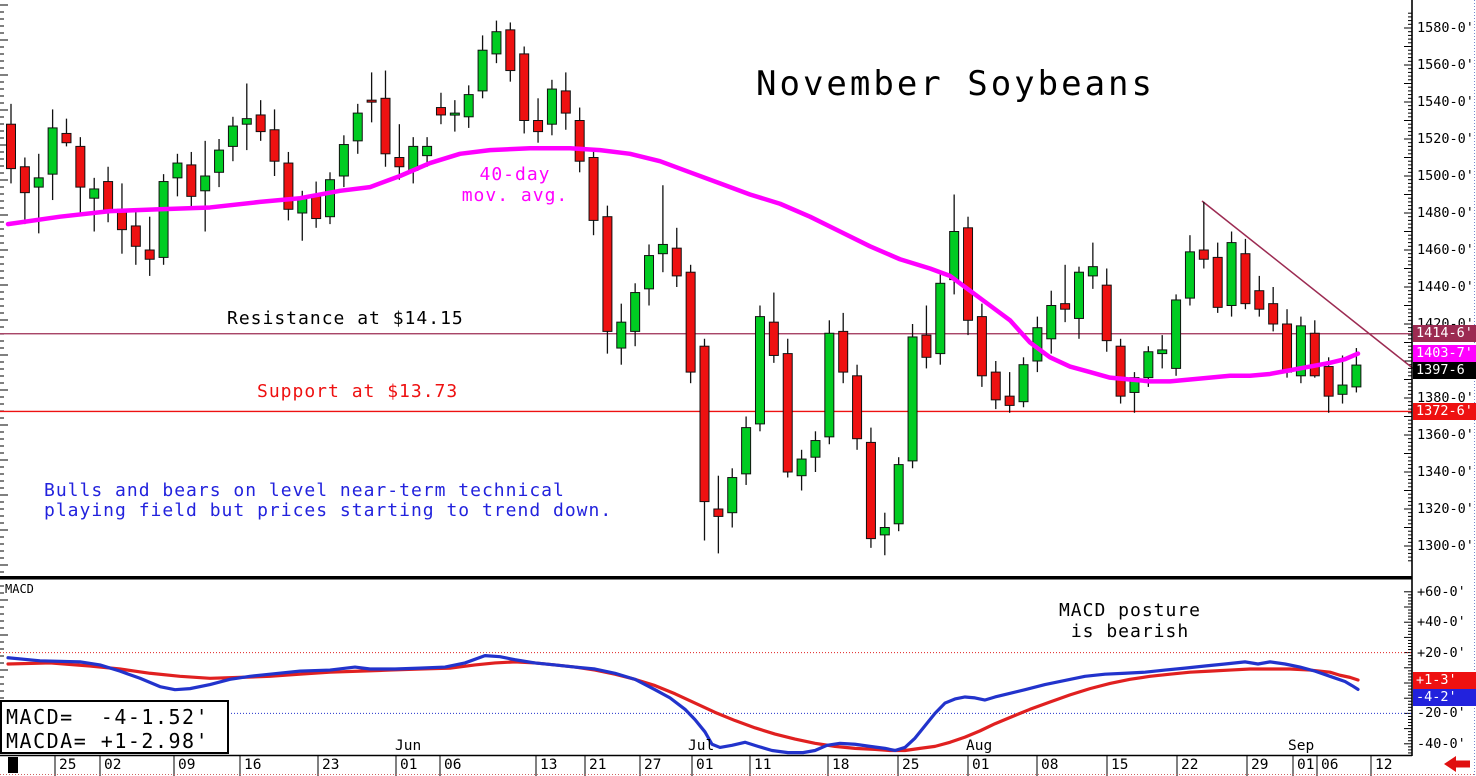 Image resolution: width=1476 pixels, height=776 pixels. Describe the element at coordinates (1457, 764) in the screenshot. I see `scroll-left-arrow-icon` at that location.